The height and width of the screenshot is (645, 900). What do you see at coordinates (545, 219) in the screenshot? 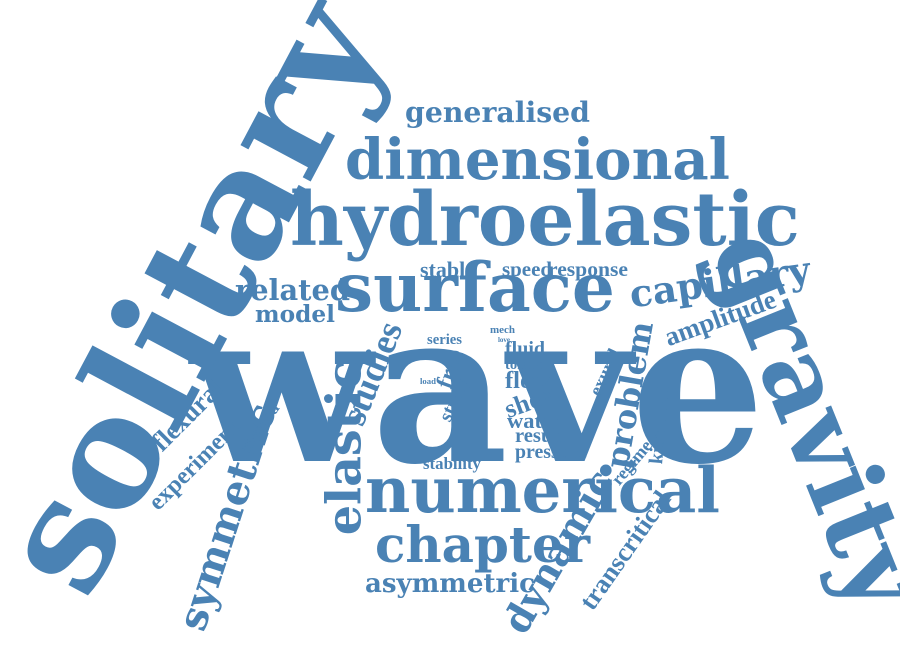
I see `word-hydroelastic: hydroelastic` at bounding box center [545, 219].